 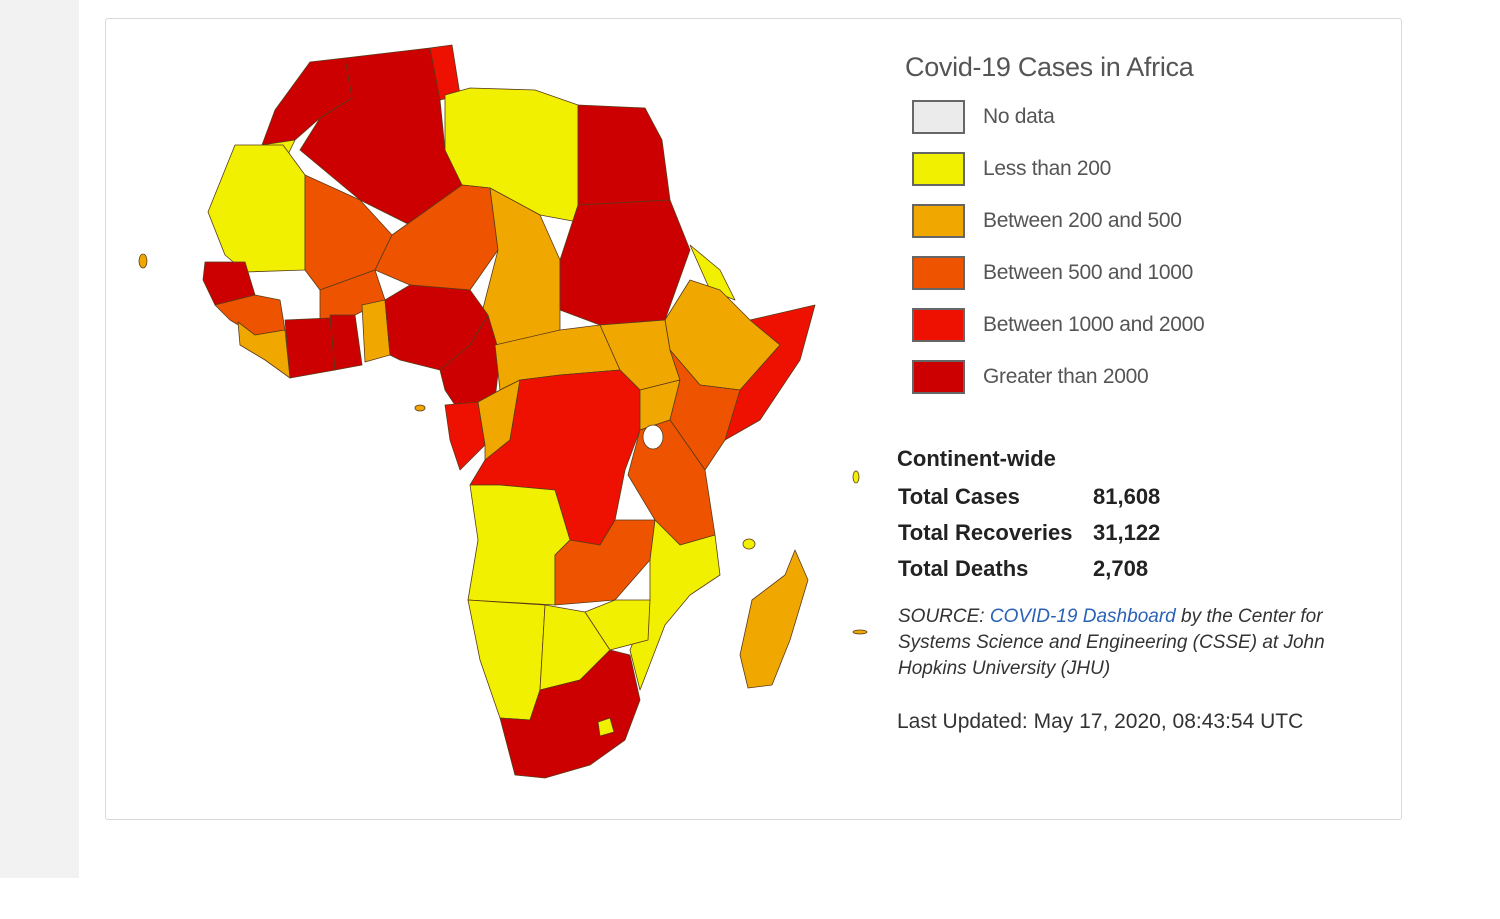 I want to click on legend-title: Covid-19 Cases in Africa, so click(x=1049, y=67).